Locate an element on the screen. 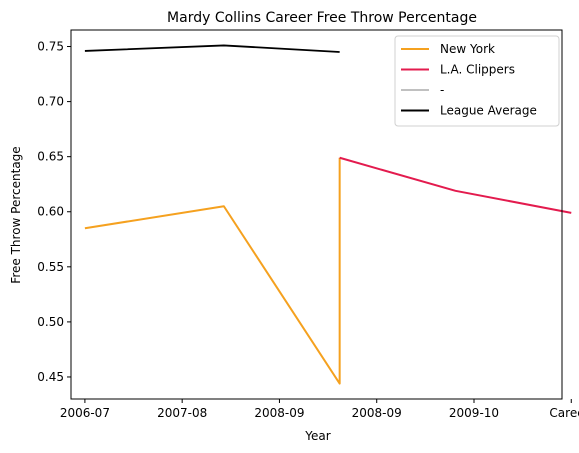 The image size is (579, 453). x-tick-label: 2009-10 is located at coordinates (474, 413).